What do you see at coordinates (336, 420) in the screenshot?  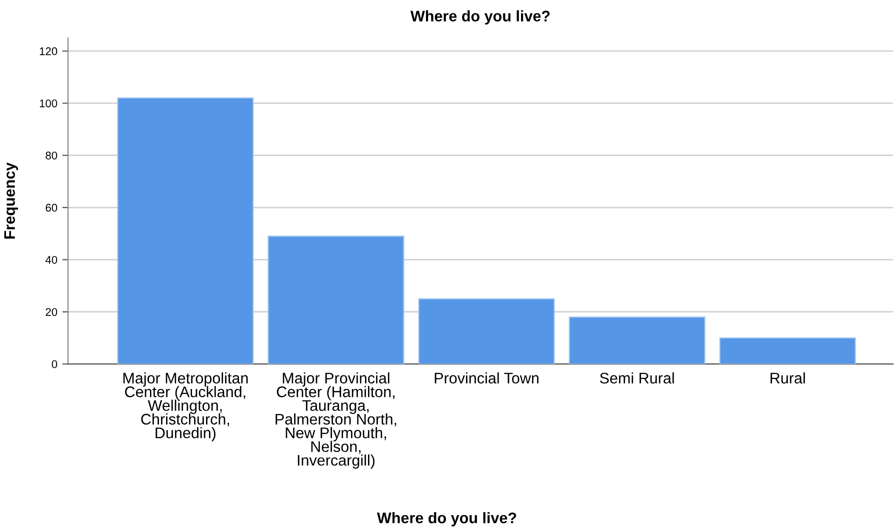 I see `x-tick-label: Major Provincial Center (Hamilton, Tauranga, Palmerston North, New Plymouth, Nelson, Invercargill)` at bounding box center [336, 420].